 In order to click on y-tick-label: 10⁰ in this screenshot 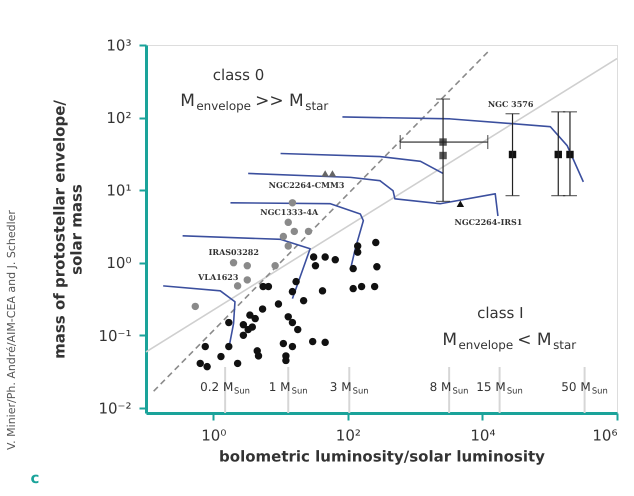, I will do `click(119, 263)`.